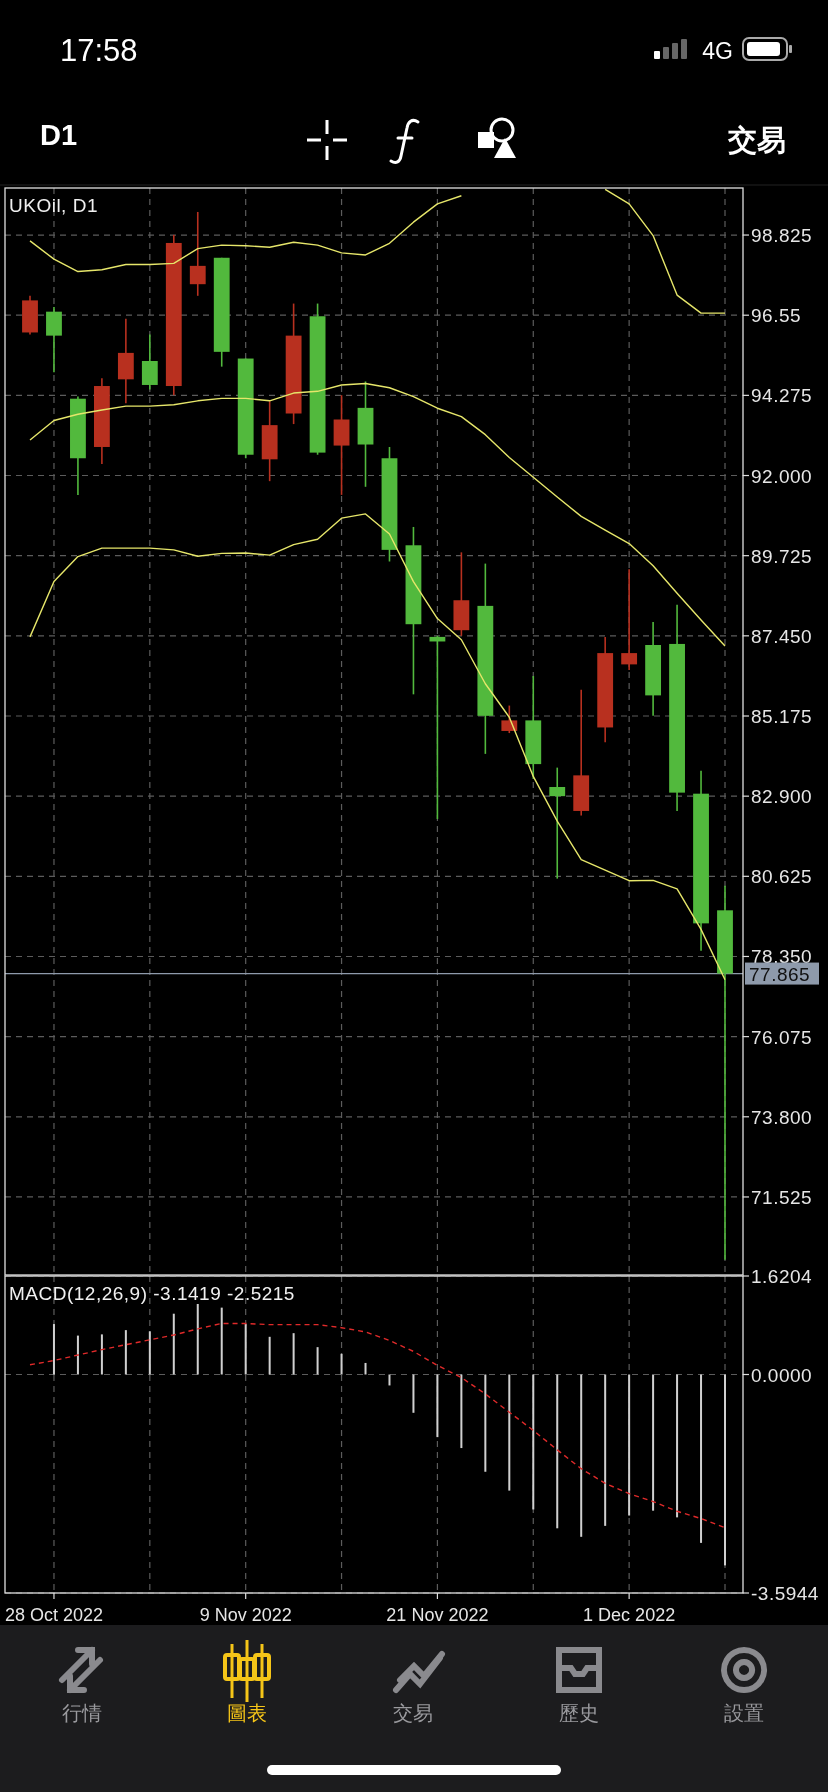  Describe the element at coordinates (782, 1276) in the screenshot. I see `y-tick-label: 1.6204` at that location.